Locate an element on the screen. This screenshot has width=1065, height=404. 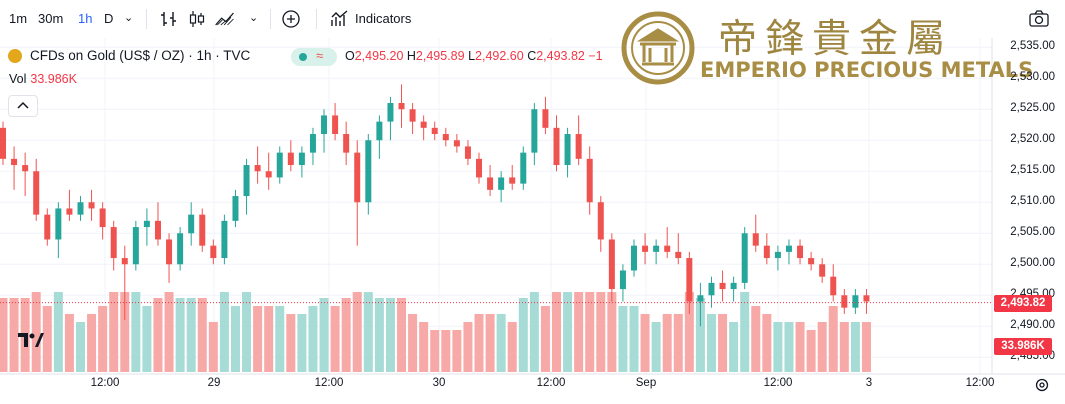
high-value: 2,495.89 is located at coordinates (440, 56).